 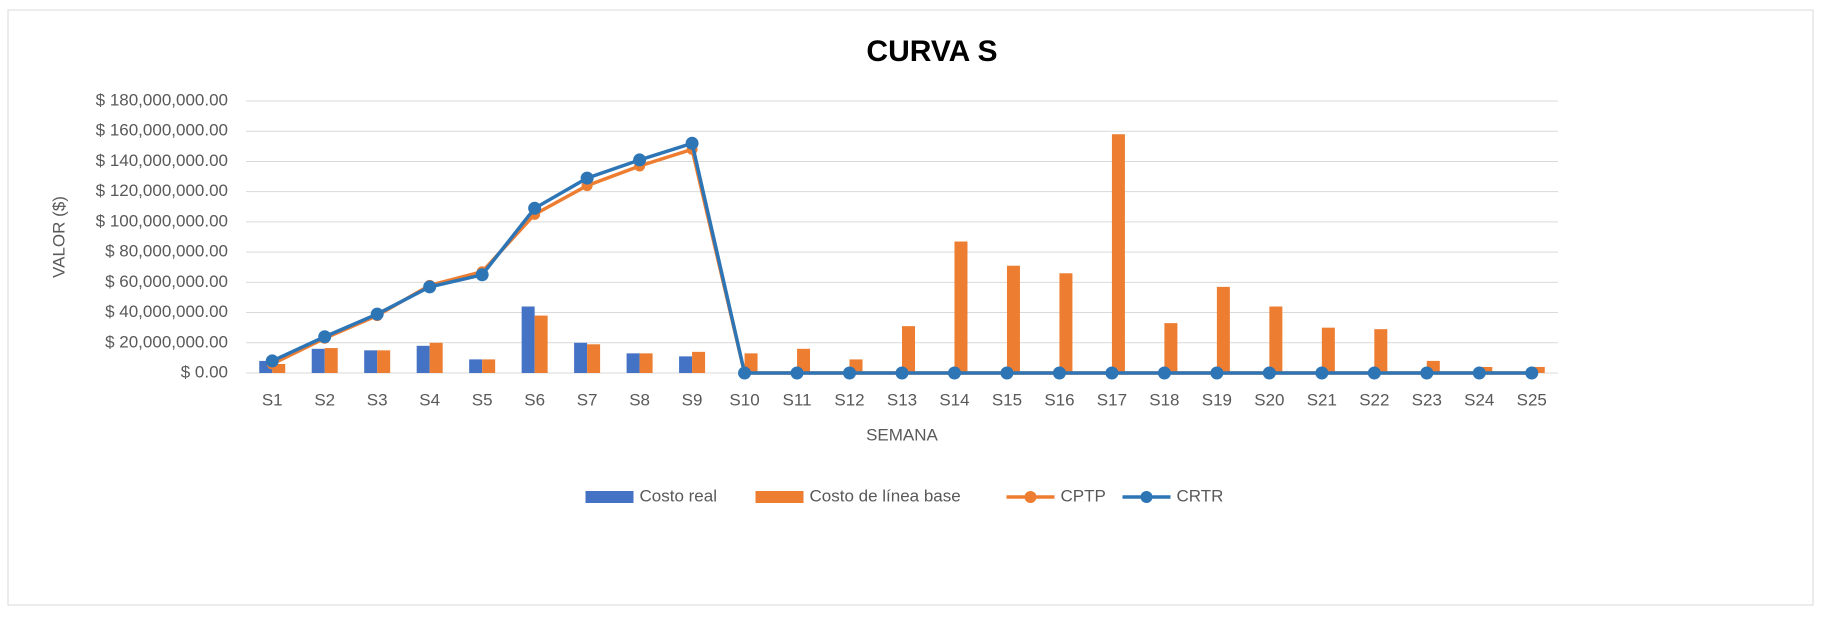 I want to click on y-tick-label: $ 100,000,000.00, so click(x=162, y=220).